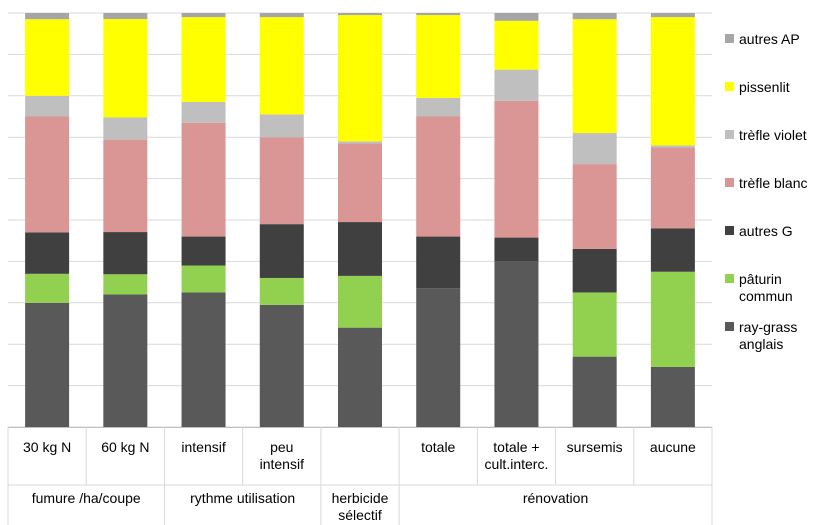 Image resolution: width=817 pixels, height=525 pixels. Describe the element at coordinates (760, 279) in the screenshot. I see `legend-label-p-turin-commun: pâturin` at that location.